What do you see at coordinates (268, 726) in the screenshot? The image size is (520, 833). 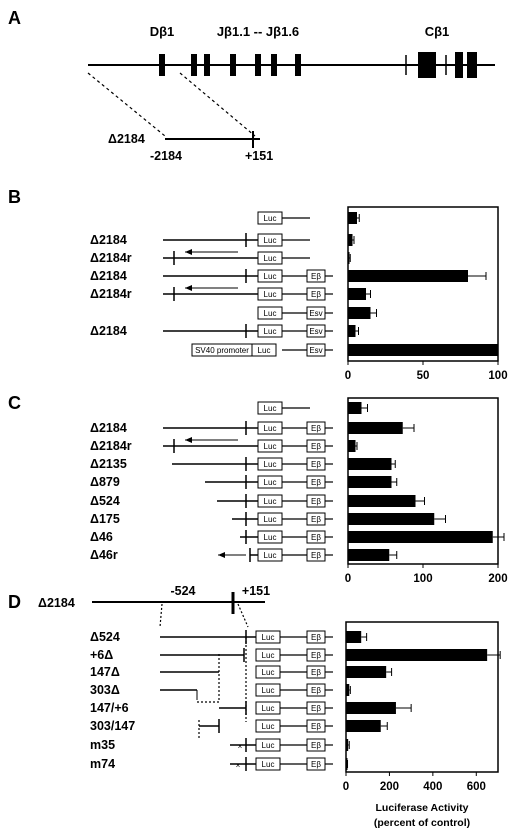 I see `d-row-5-luc-text: Luc` at bounding box center [268, 726].